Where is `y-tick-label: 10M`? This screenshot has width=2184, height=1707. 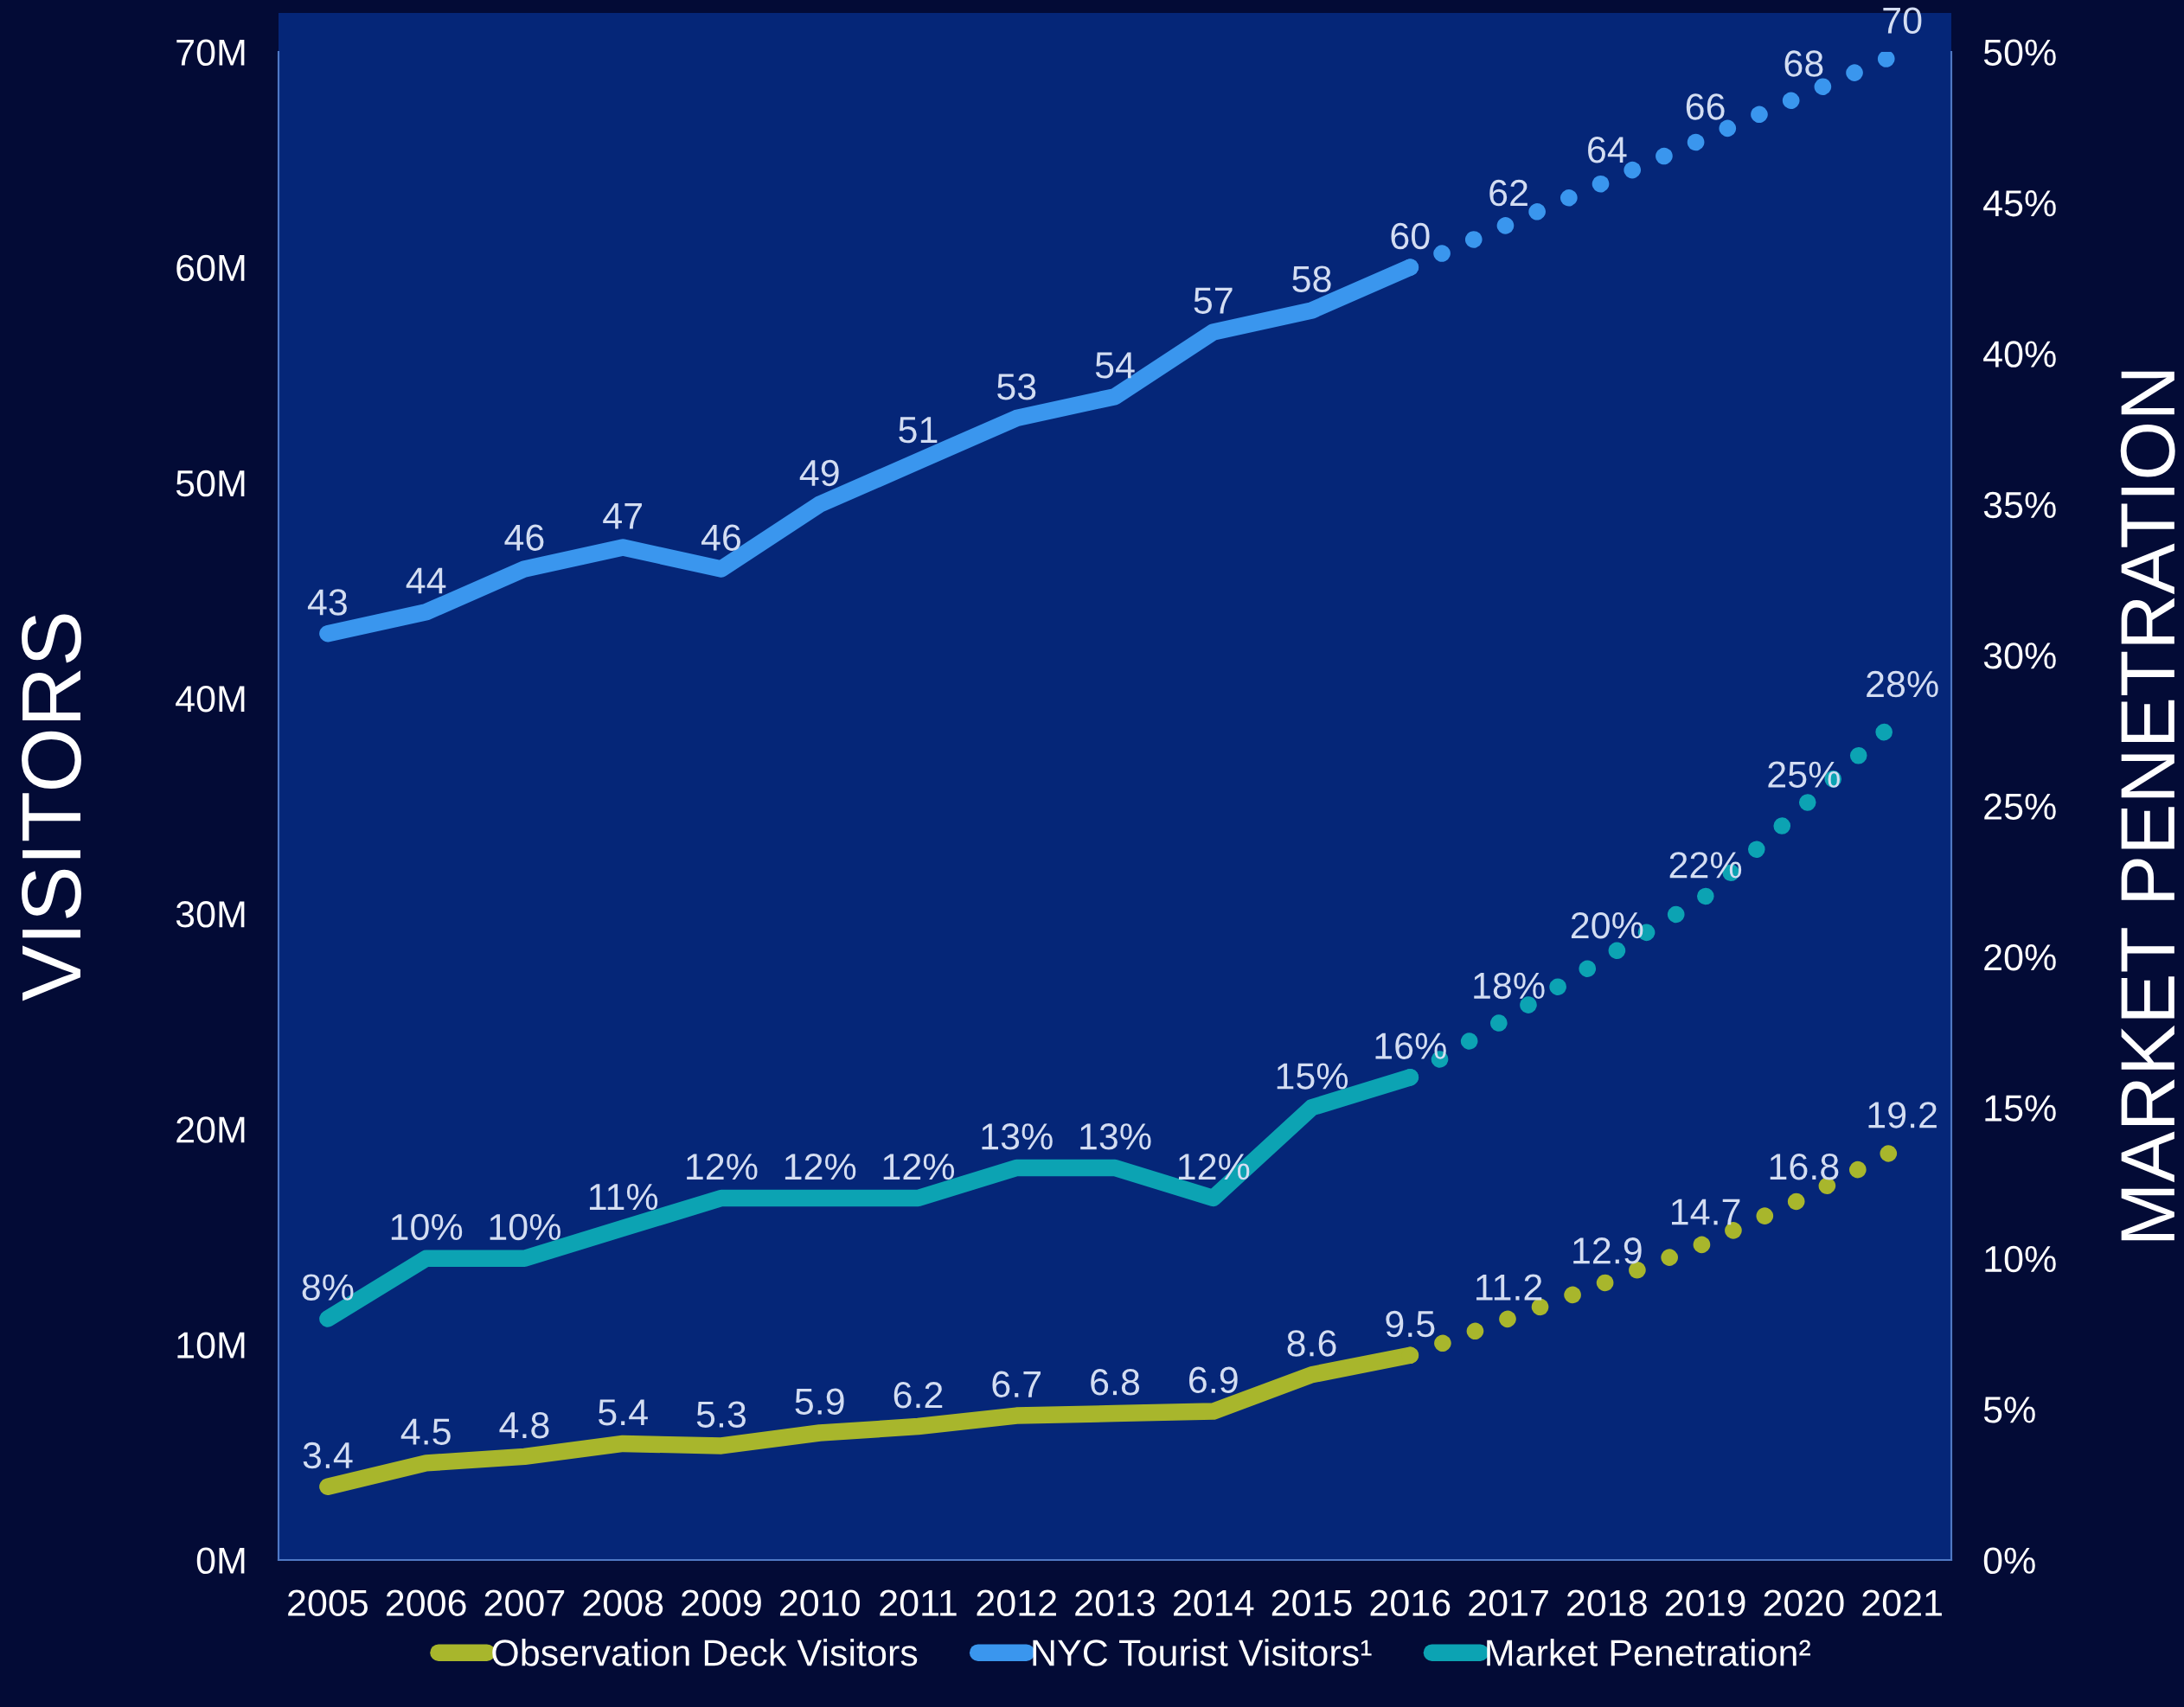 y-tick-label: 10M is located at coordinates (211, 1346).